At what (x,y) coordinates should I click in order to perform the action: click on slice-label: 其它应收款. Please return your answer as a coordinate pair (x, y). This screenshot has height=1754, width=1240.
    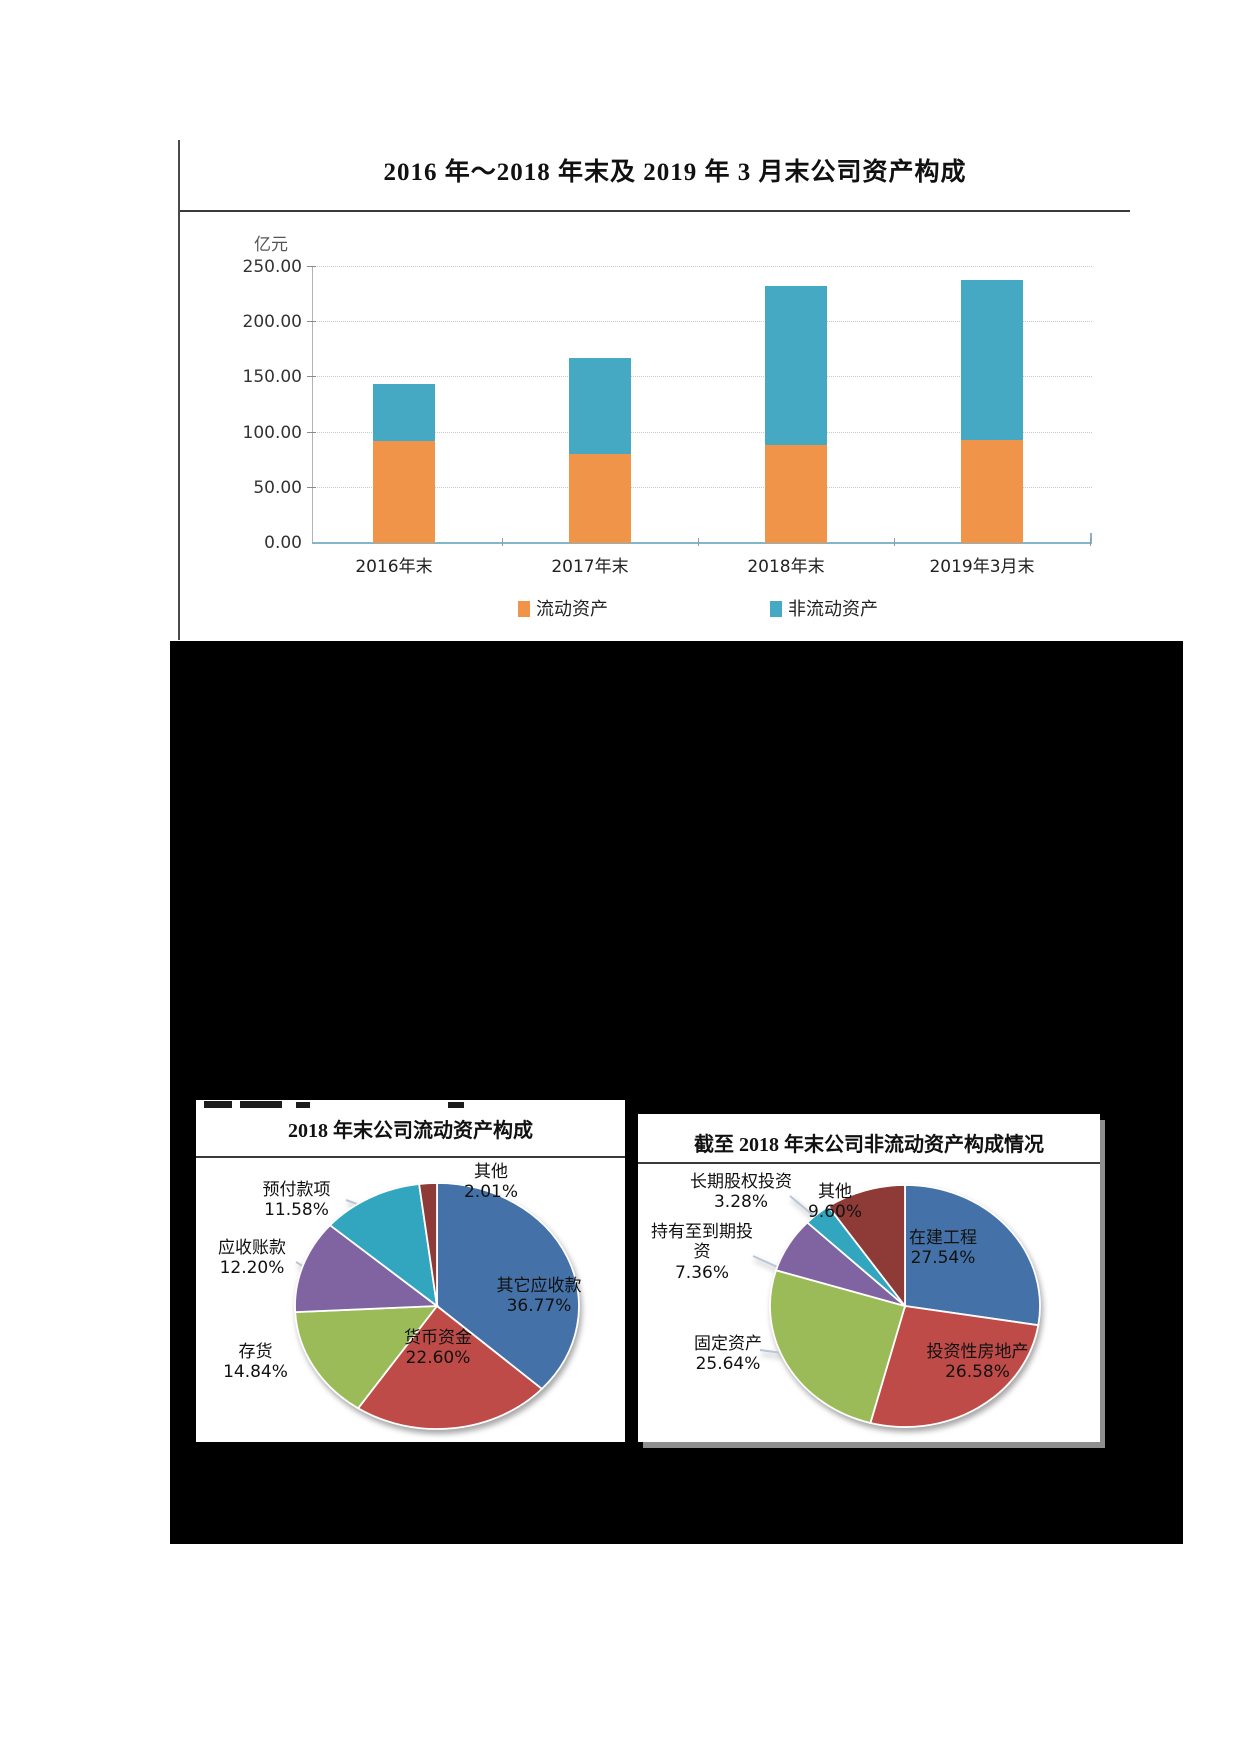
    Looking at the image, I should click on (539, 1286).